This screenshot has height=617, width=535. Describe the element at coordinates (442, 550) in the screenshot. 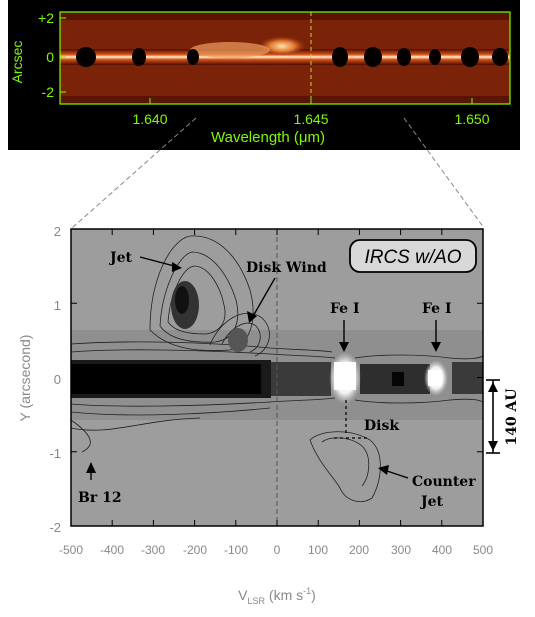

I see `x-tick-label: 400` at that location.